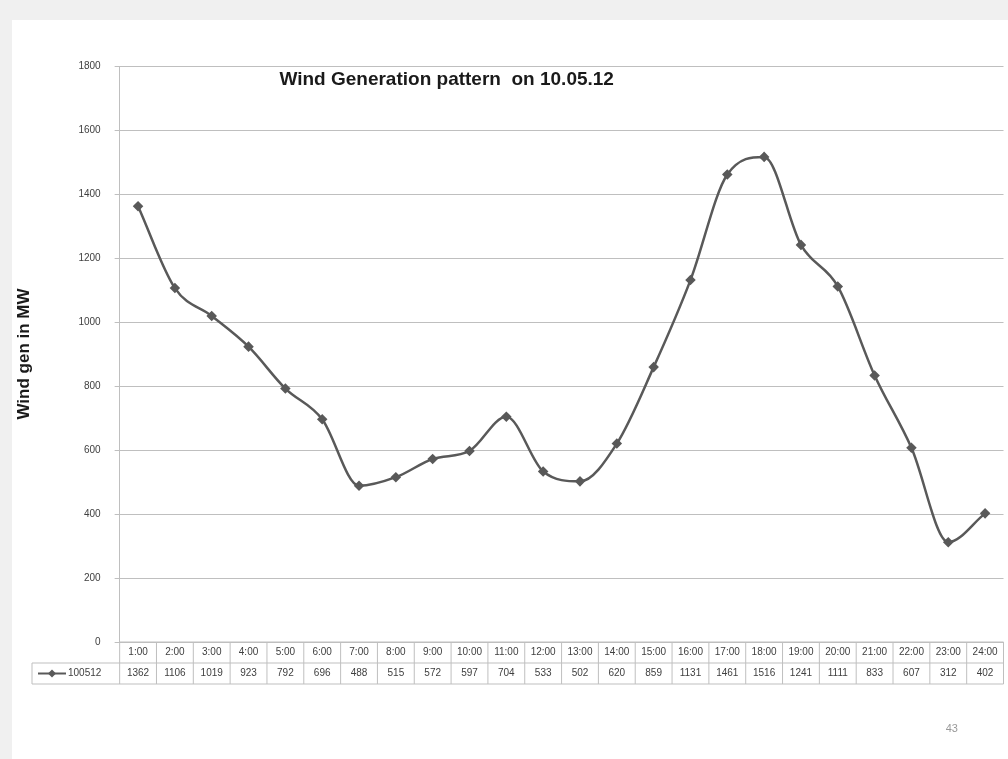 The width and height of the screenshot is (1008, 759). What do you see at coordinates (985, 673) in the screenshot?
I see `data-label: 402` at bounding box center [985, 673].